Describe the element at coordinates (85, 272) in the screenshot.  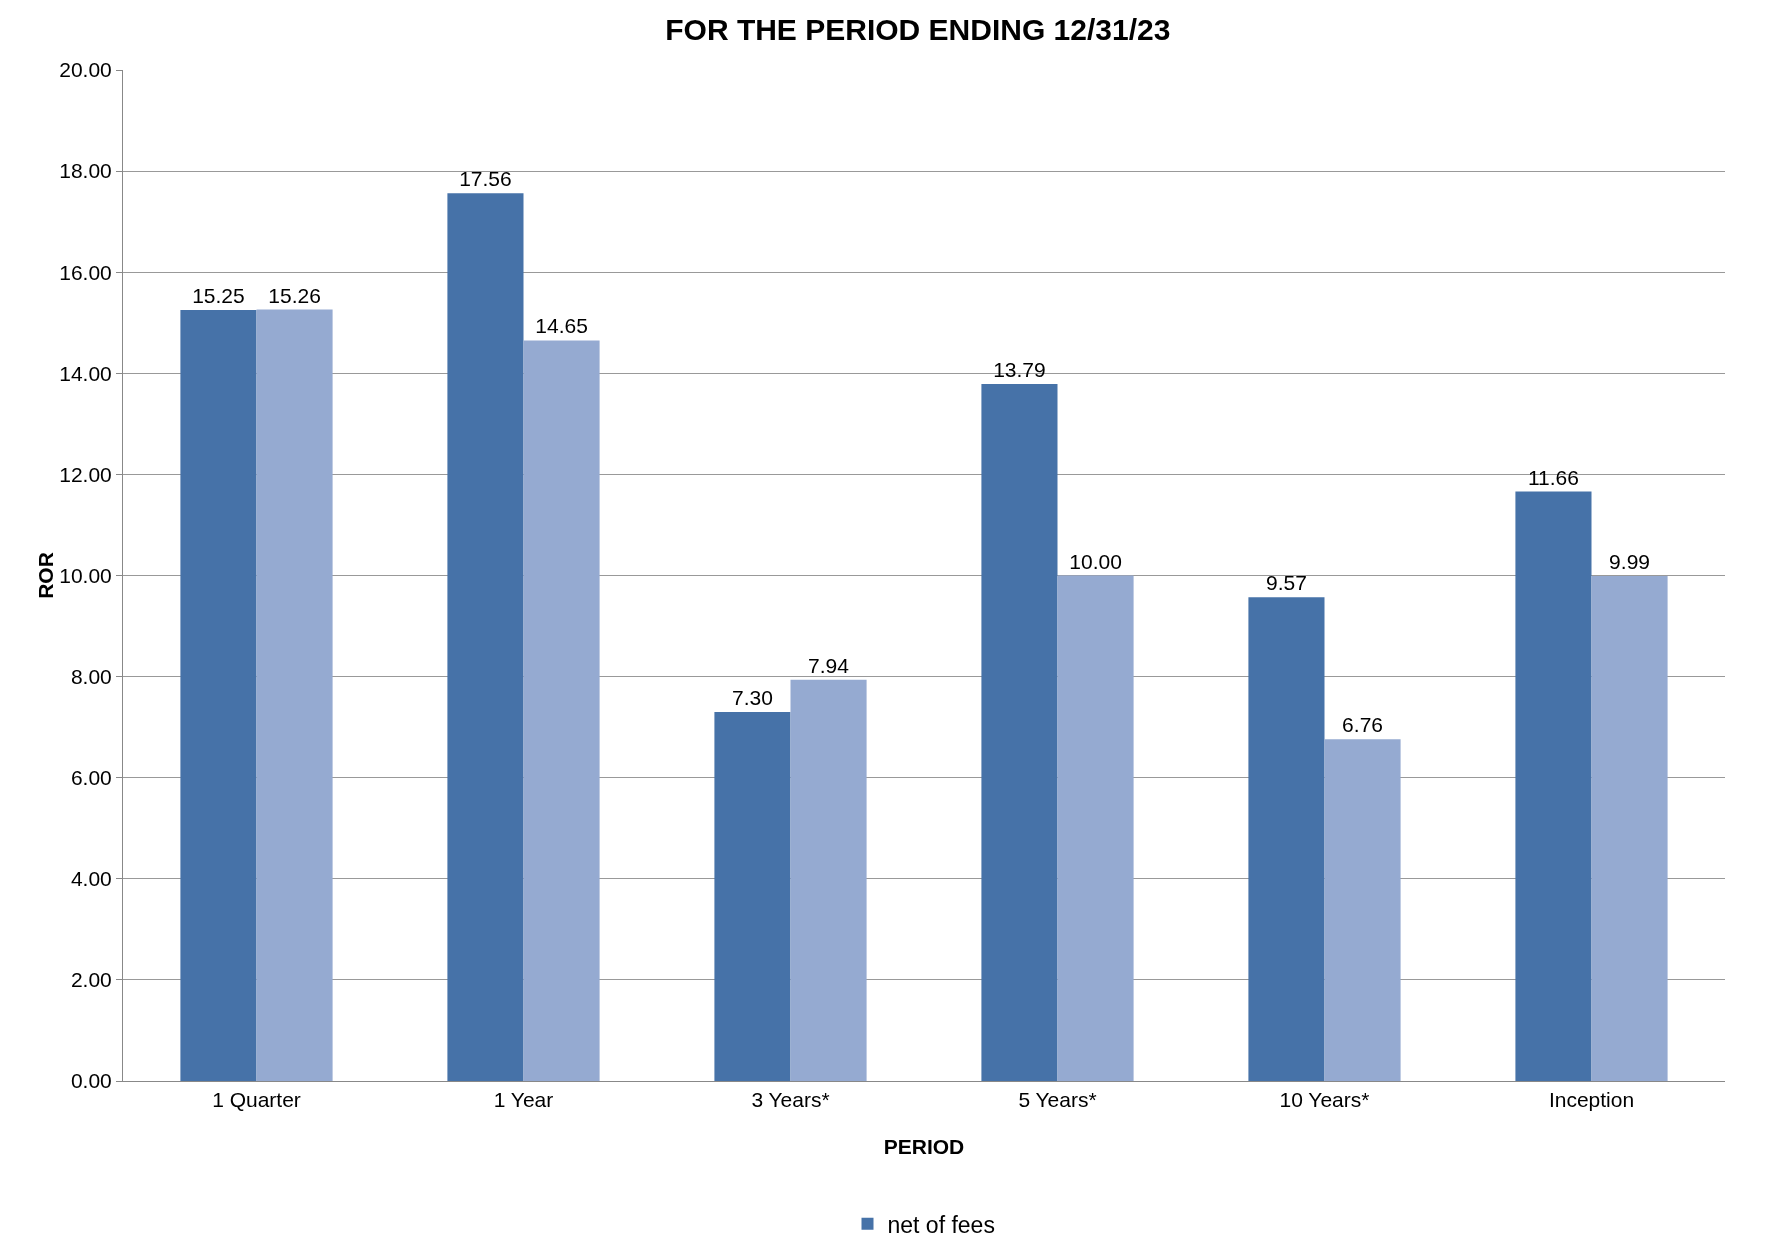
I see `y-tick-label: 16.00` at that location.